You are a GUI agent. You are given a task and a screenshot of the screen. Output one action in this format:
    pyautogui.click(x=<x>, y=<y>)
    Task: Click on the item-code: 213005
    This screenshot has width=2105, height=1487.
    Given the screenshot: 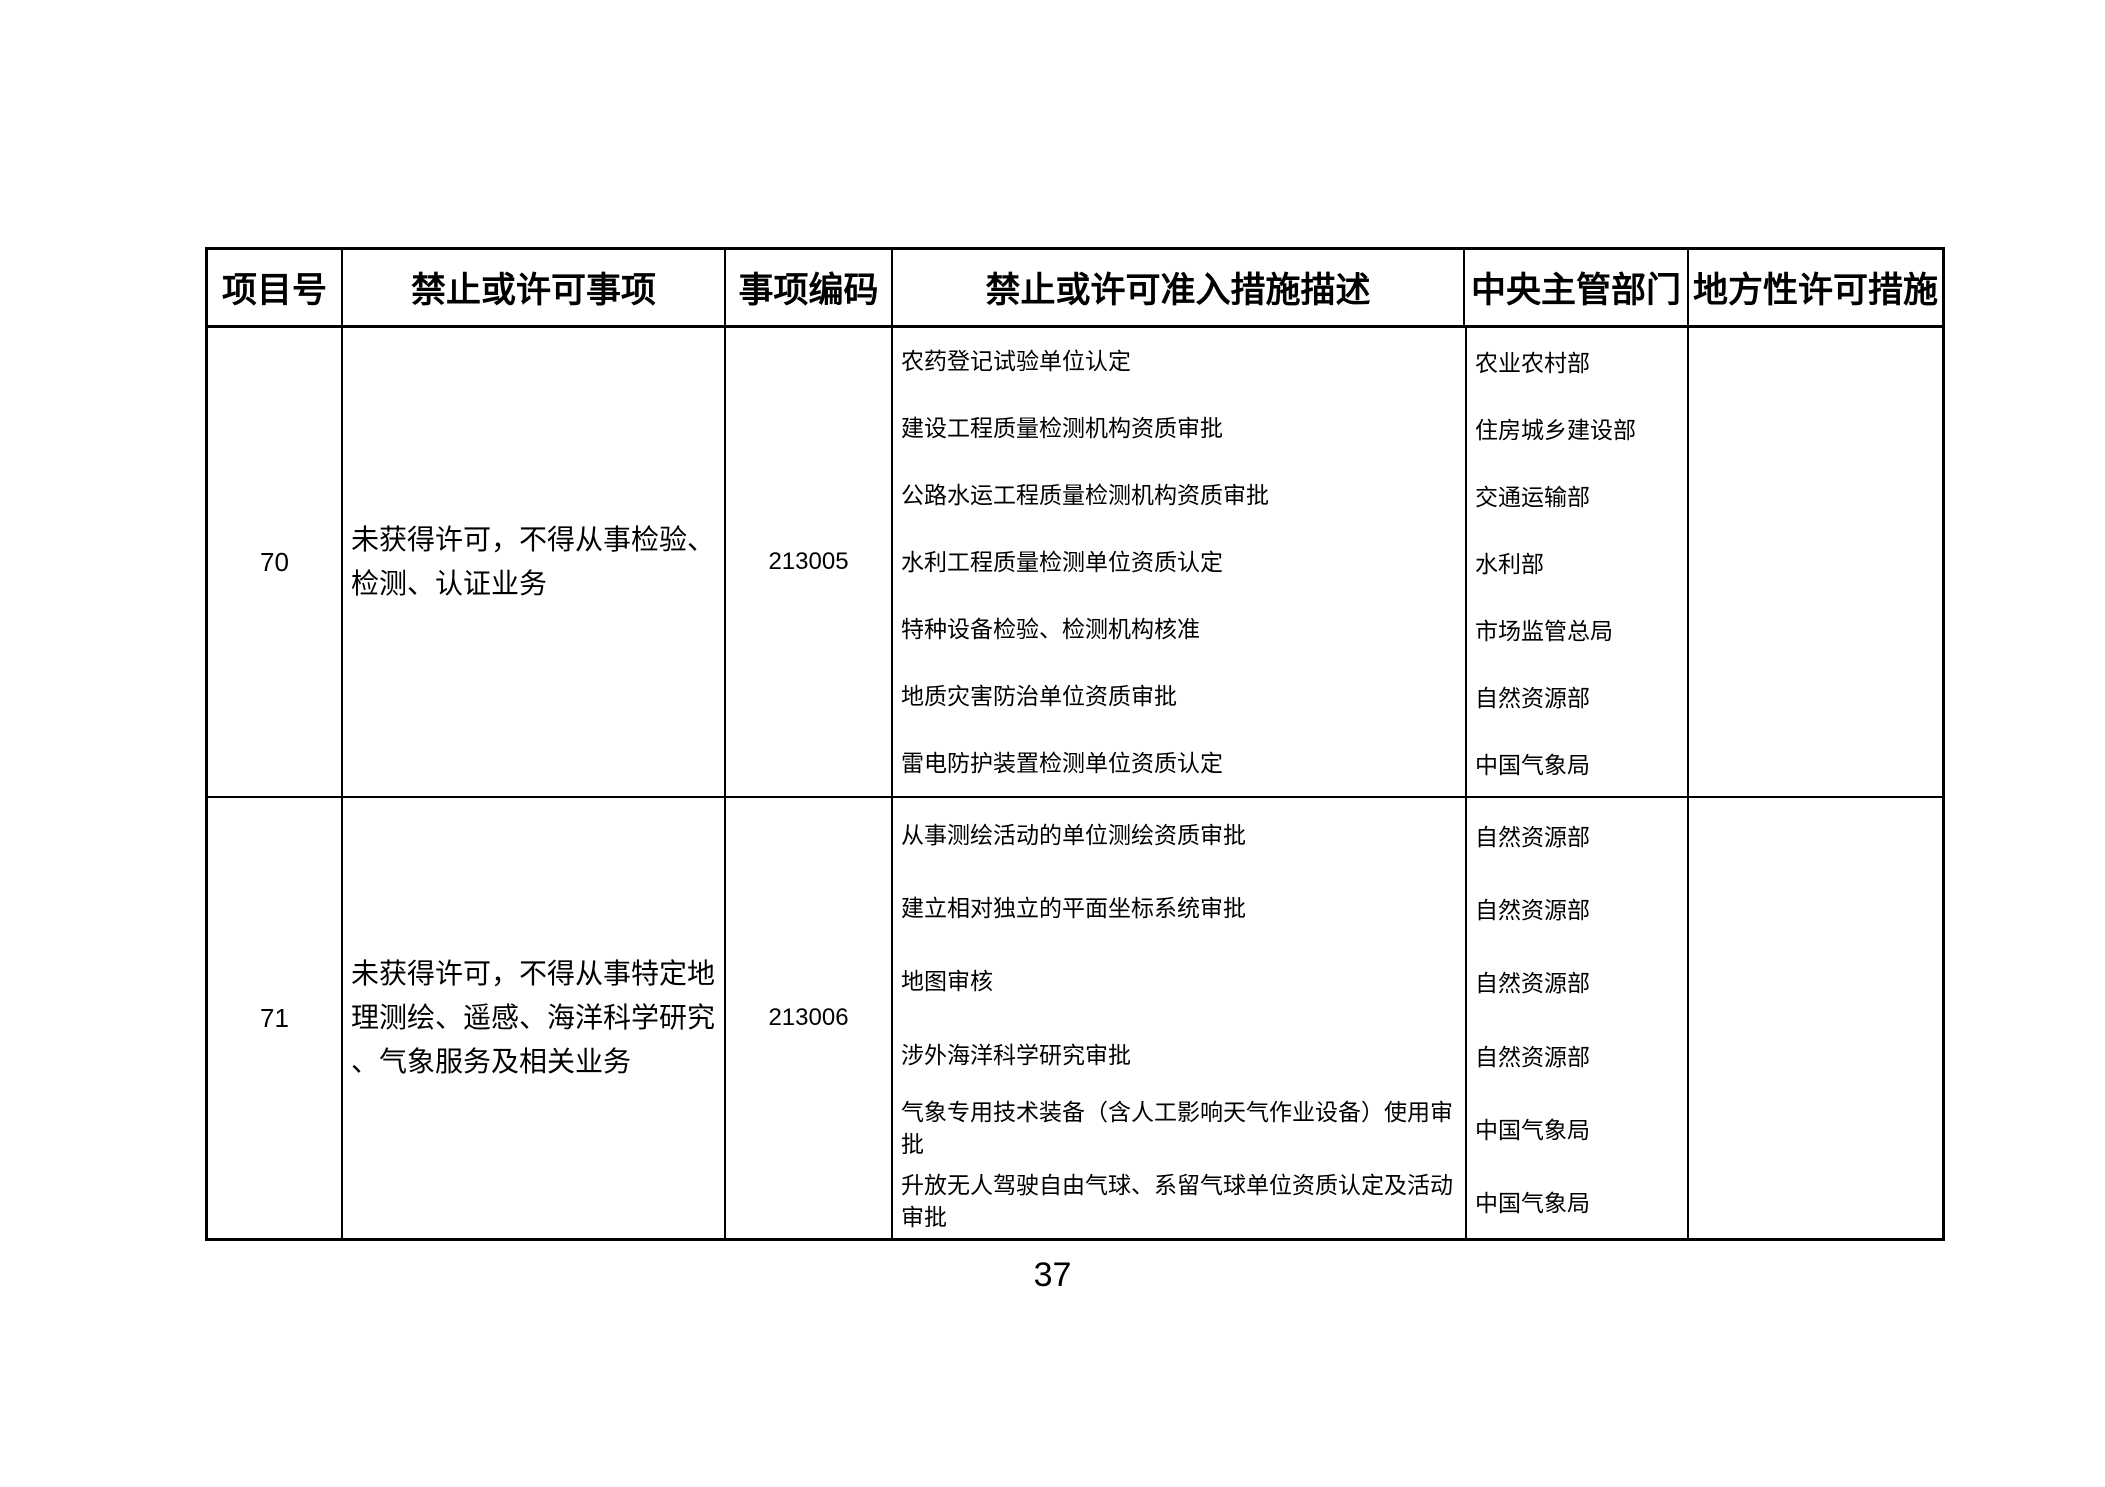 What is the action you would take?
    pyautogui.click(x=809, y=562)
    